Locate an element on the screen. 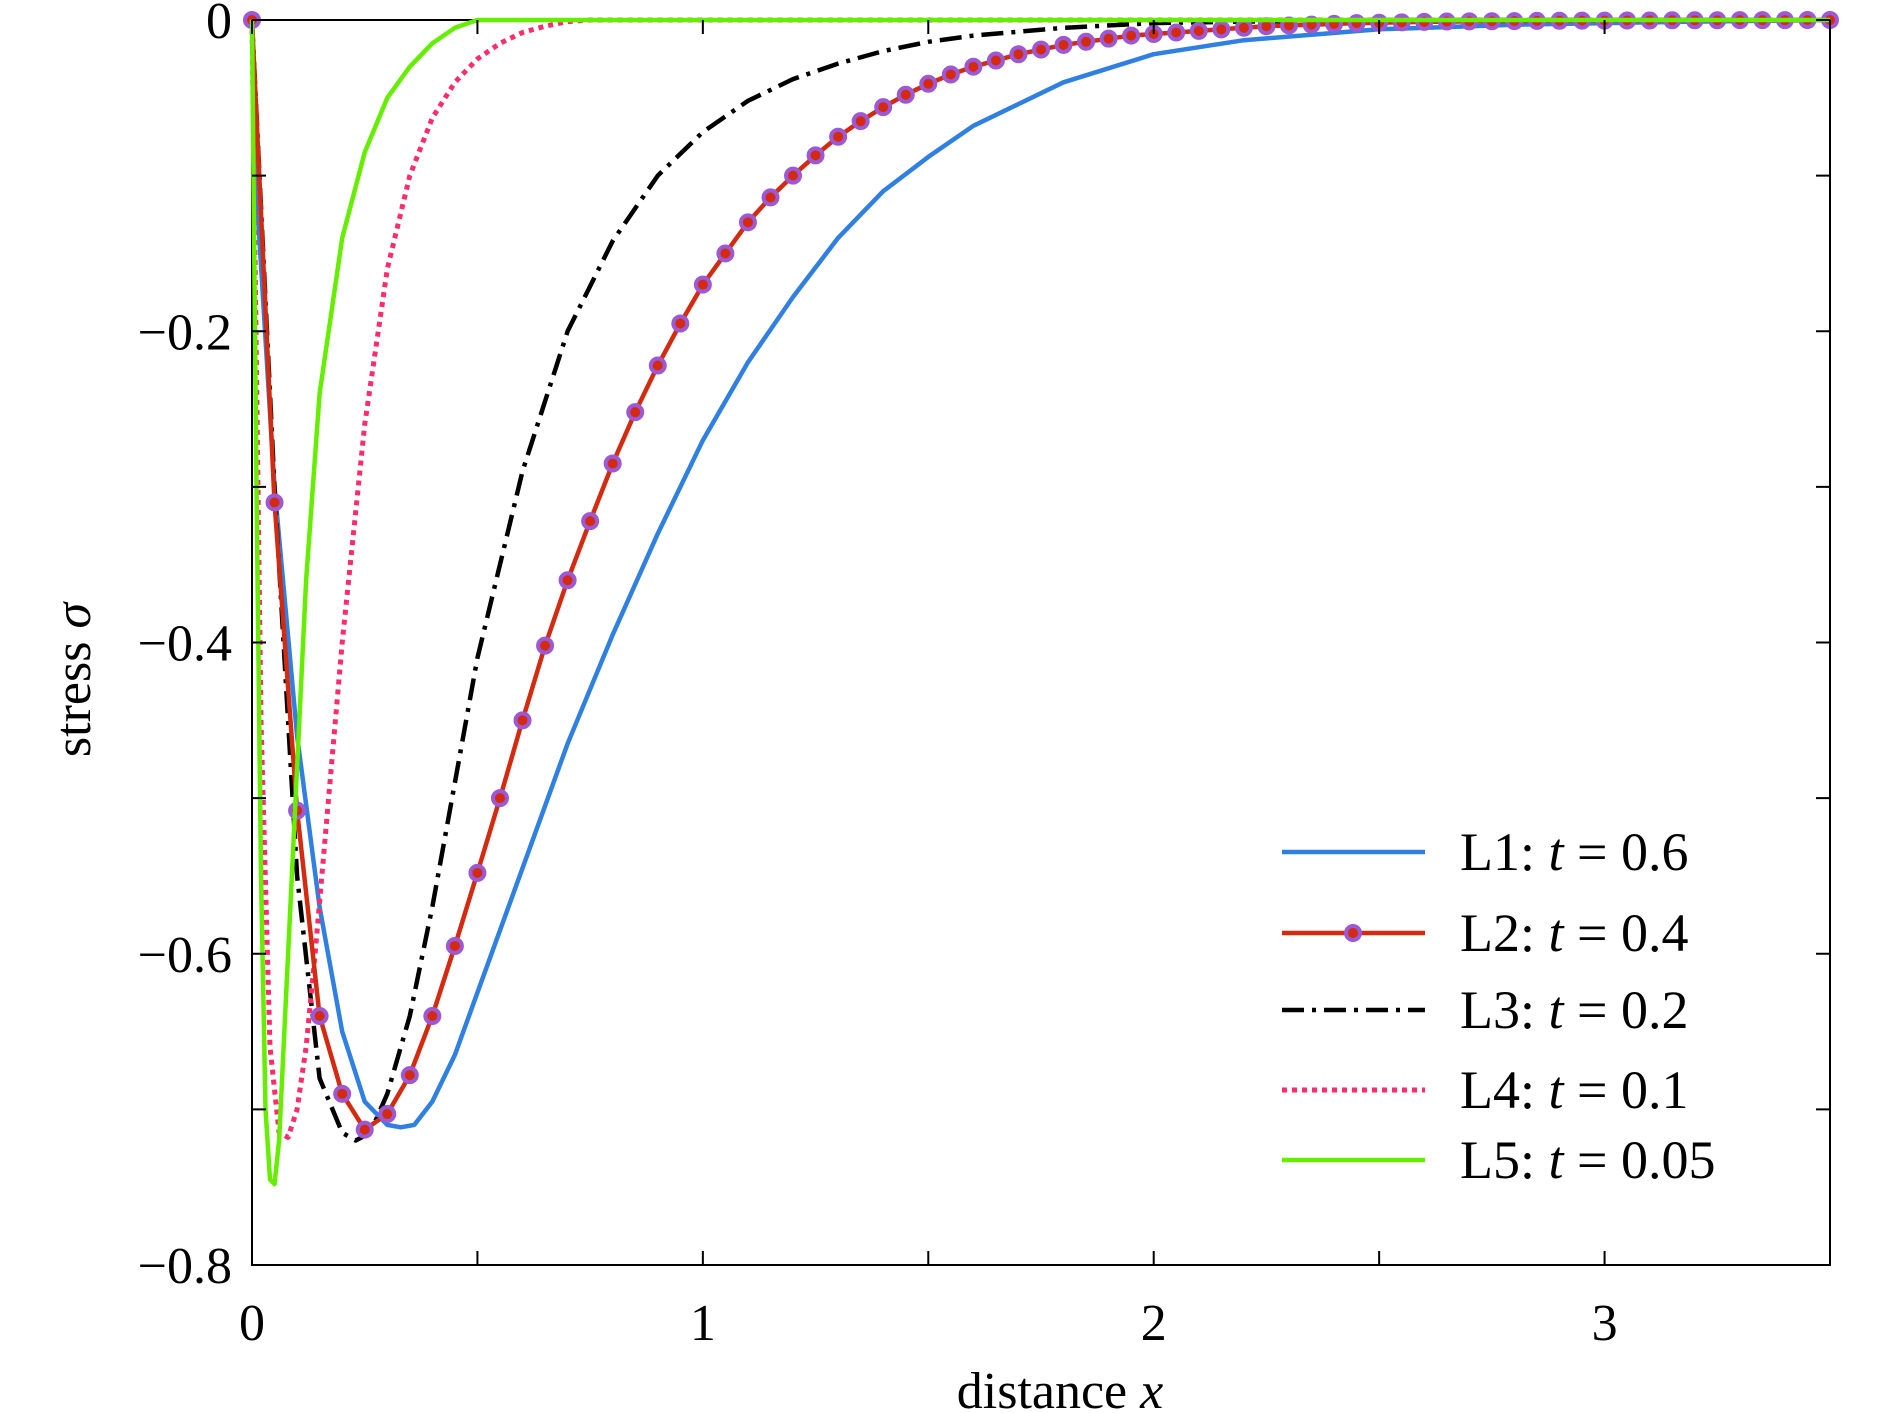 This screenshot has width=1890, height=1413. y-axis-label: stress σ is located at coordinates (73, 679).